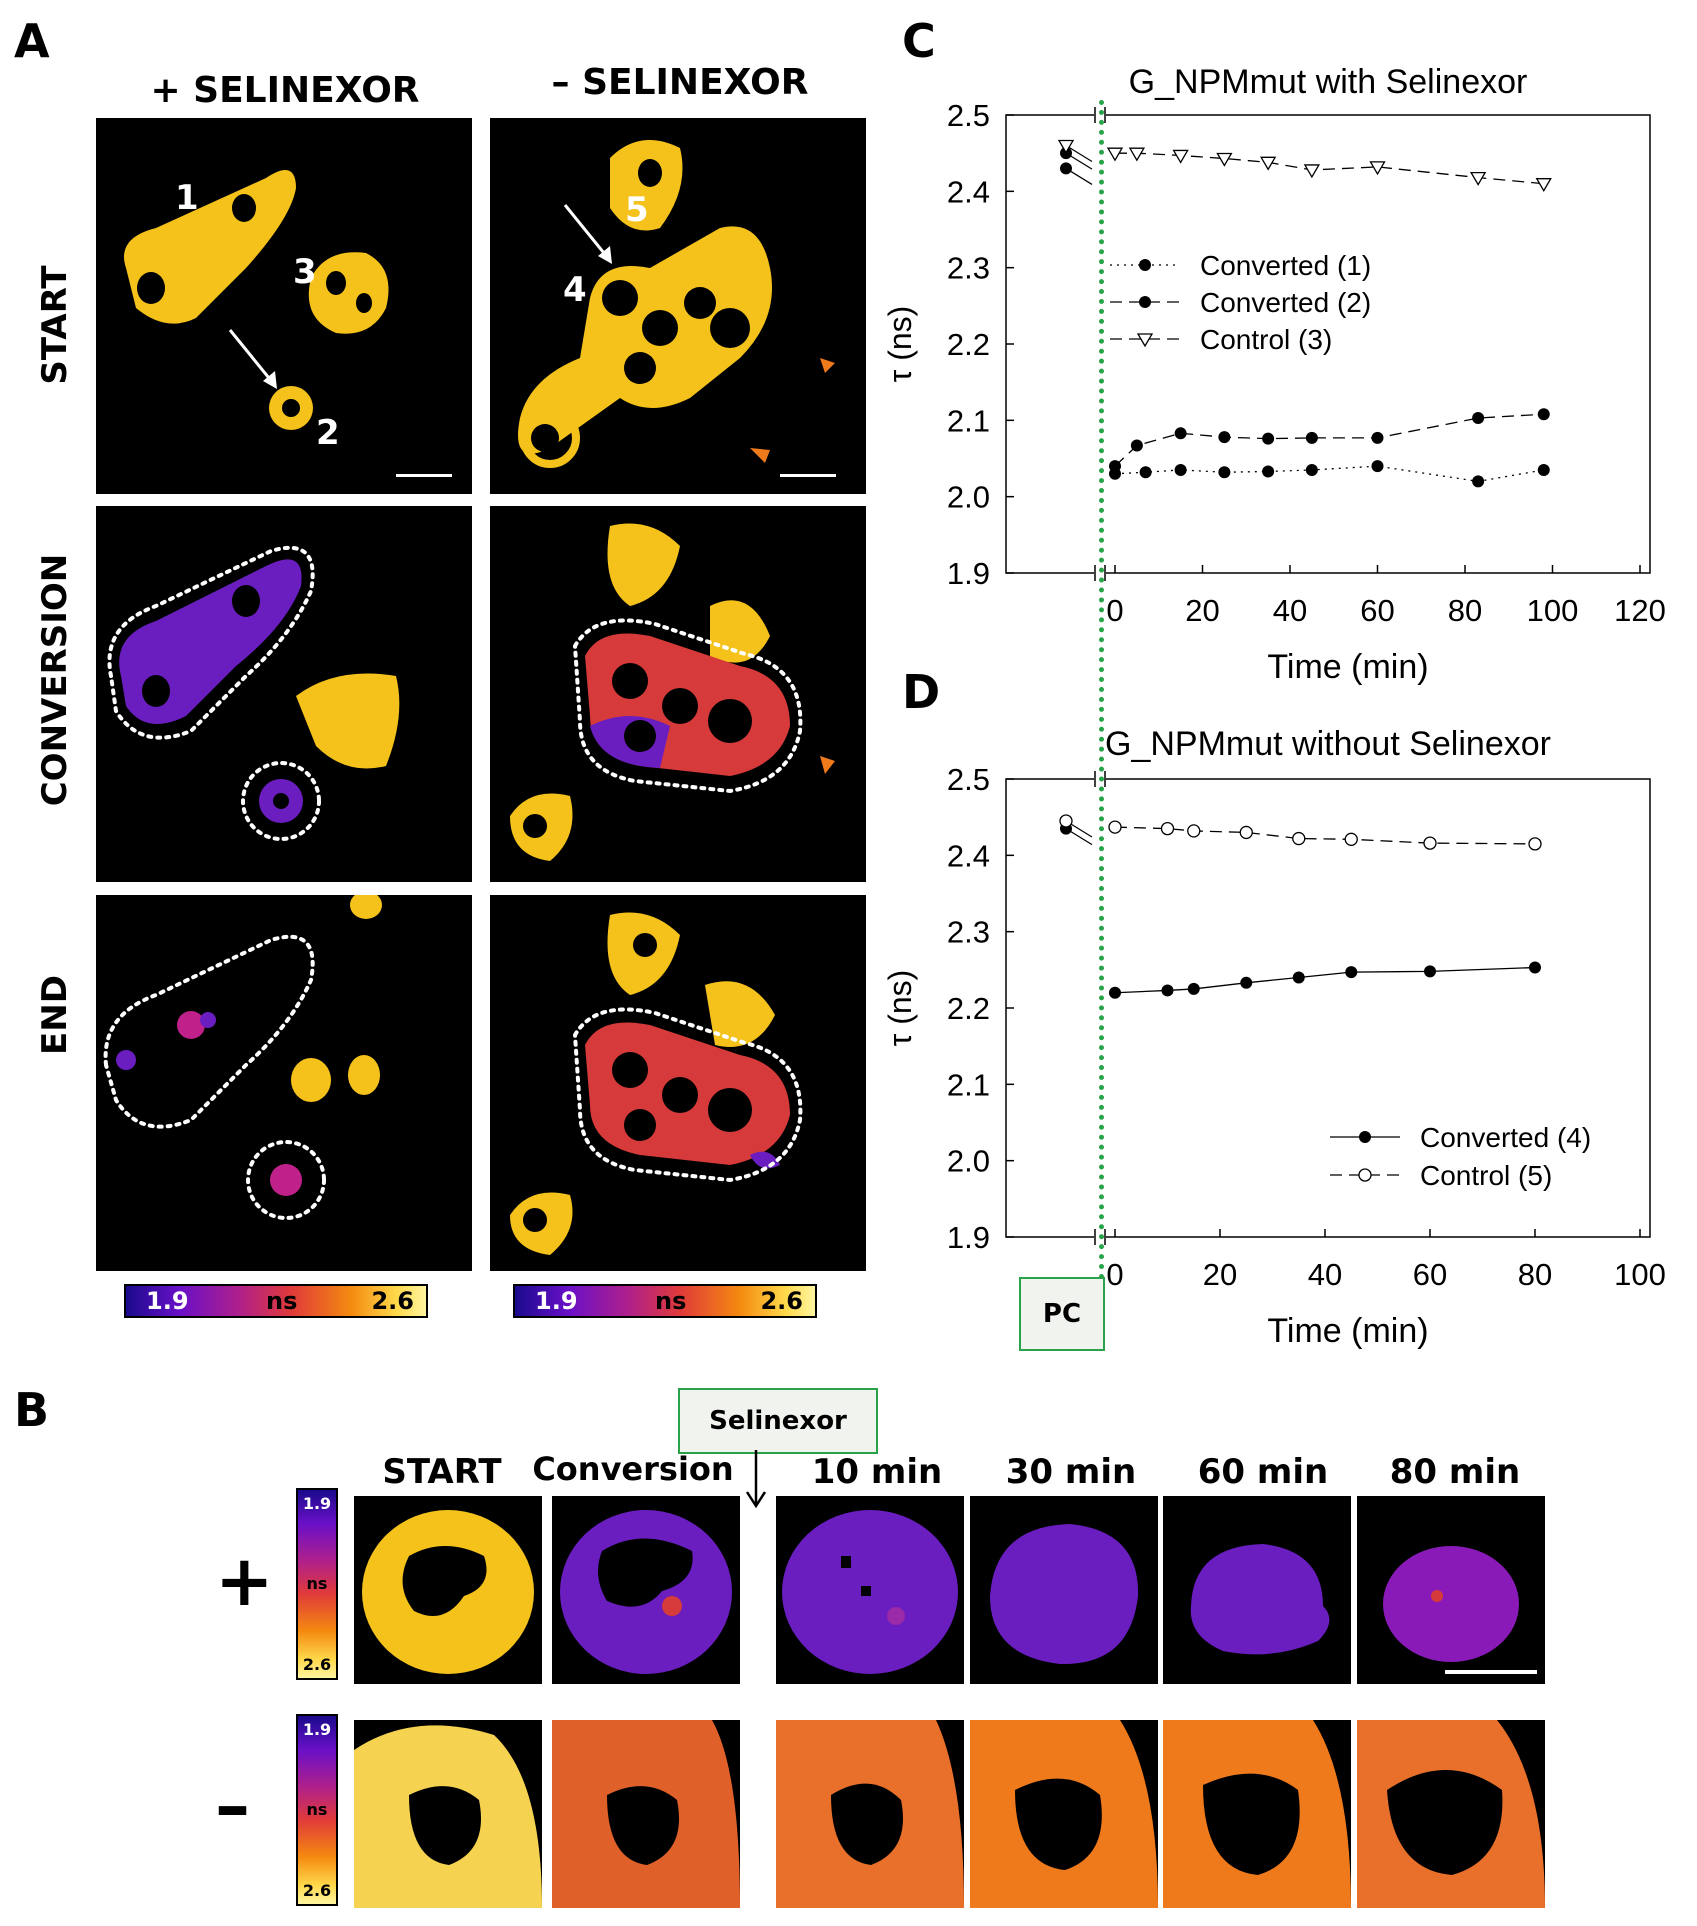 The width and height of the screenshot is (1697, 1926). What do you see at coordinates (1071, 1472) in the screenshot?
I see `timepoint-30min: 30 min` at bounding box center [1071, 1472].